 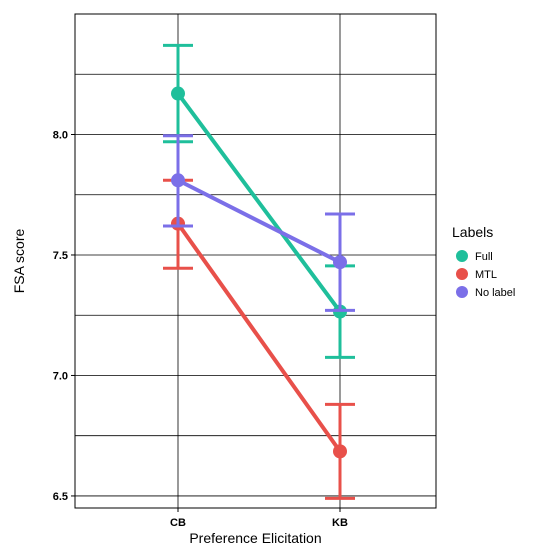 What do you see at coordinates (64, 316) in the screenshot?
I see `y-axis-ticks: 6.5 7.0 7.5 8.0` at bounding box center [64, 316].